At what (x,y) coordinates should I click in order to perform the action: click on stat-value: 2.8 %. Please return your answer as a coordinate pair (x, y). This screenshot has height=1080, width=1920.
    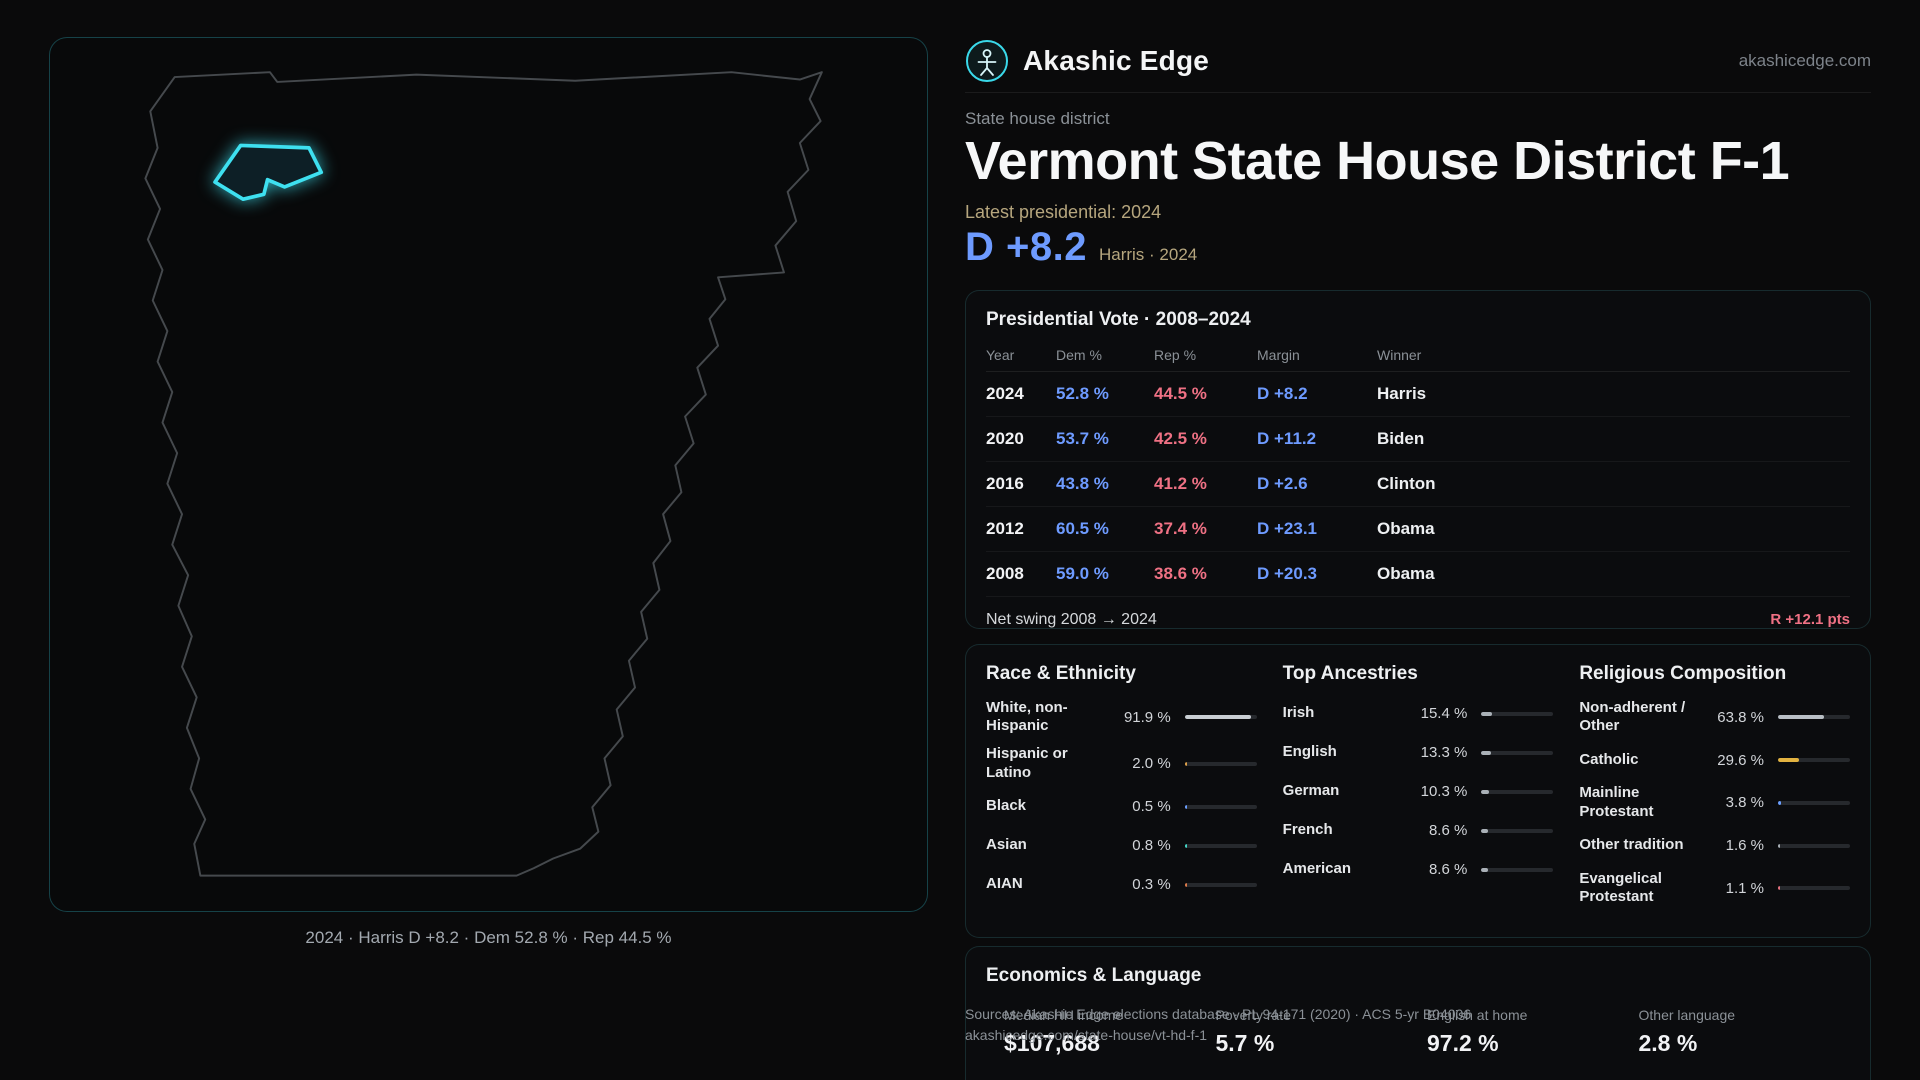
    Looking at the image, I should click on (1668, 1042).